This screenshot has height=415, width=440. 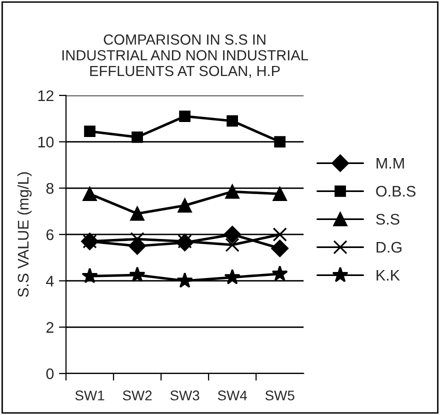 I want to click on y-tick-label: 12, so click(x=46, y=95).